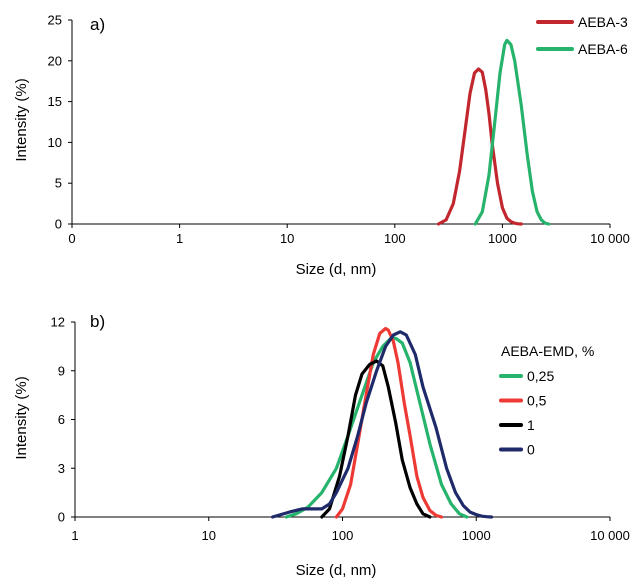  Describe the element at coordinates (55, 101) in the screenshot. I see `panel-a-y-tick-label: 15` at that location.